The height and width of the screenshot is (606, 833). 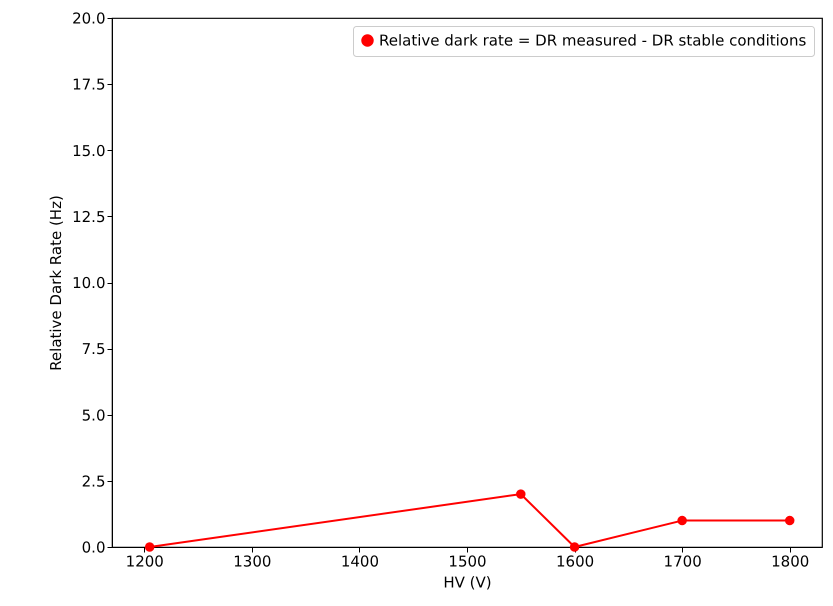 I want to click on x-tick-label: 1800, so click(x=790, y=561).